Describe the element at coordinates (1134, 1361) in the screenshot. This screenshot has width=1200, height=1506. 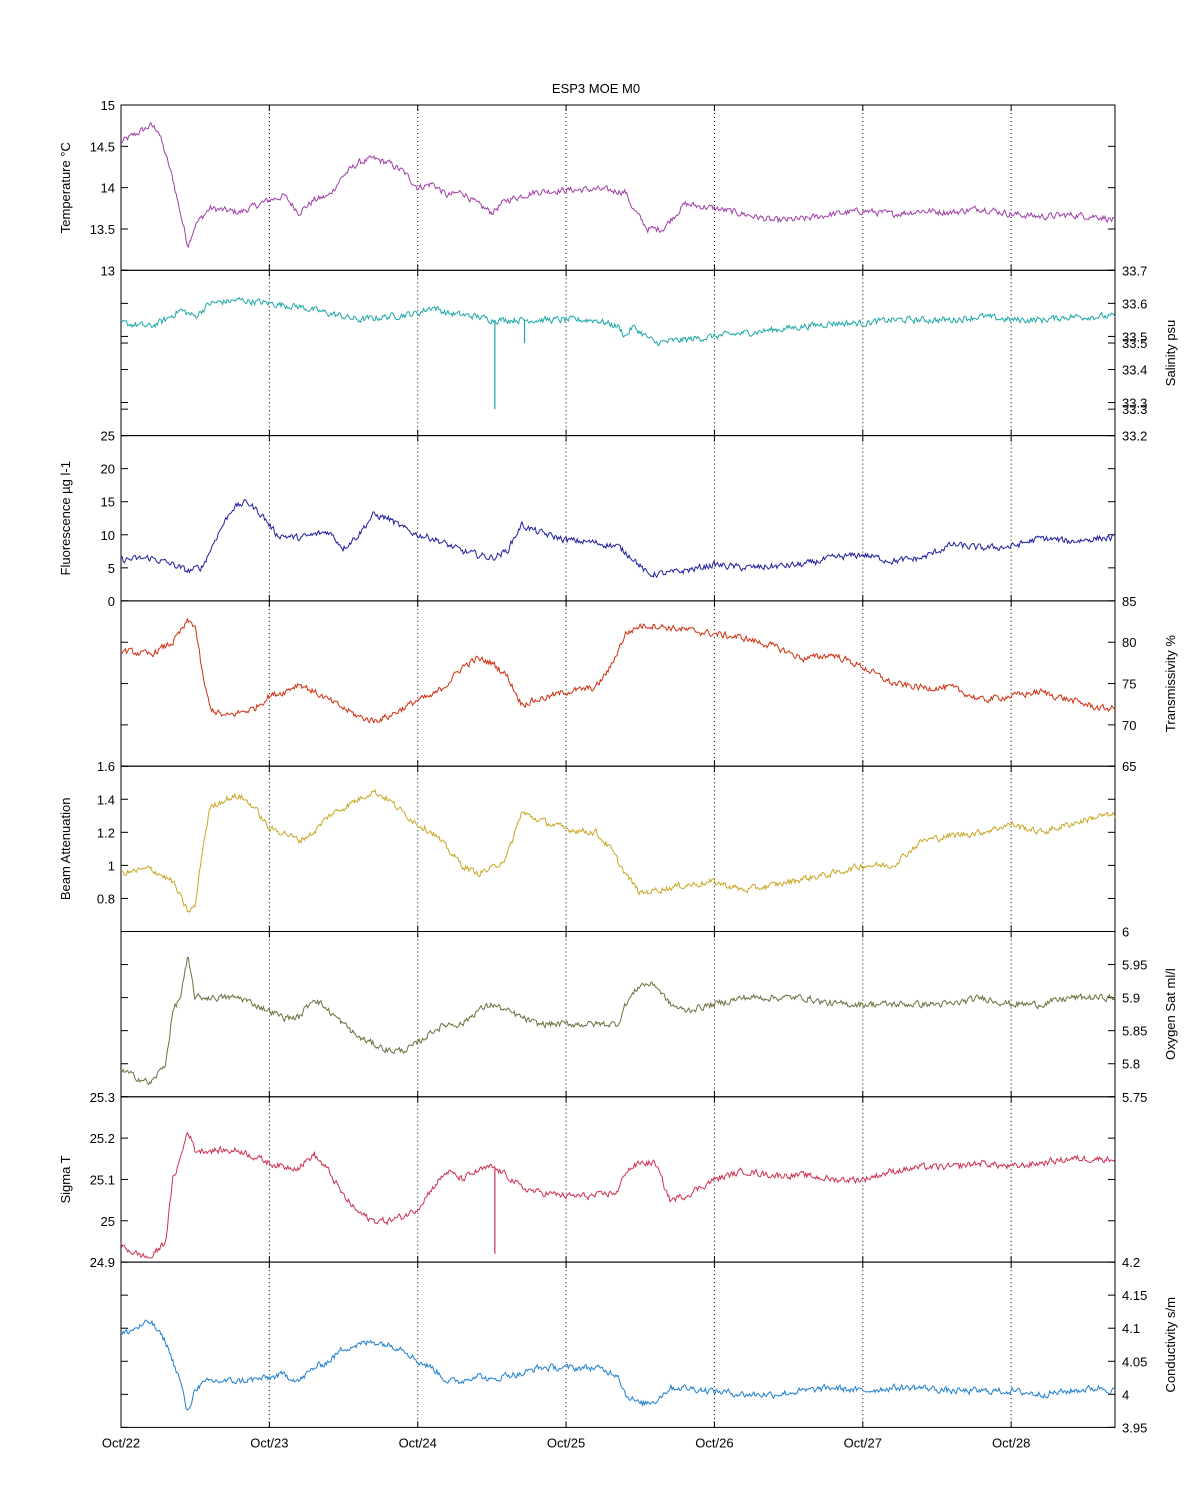
I see `y-tick-label: 4.05` at that location.